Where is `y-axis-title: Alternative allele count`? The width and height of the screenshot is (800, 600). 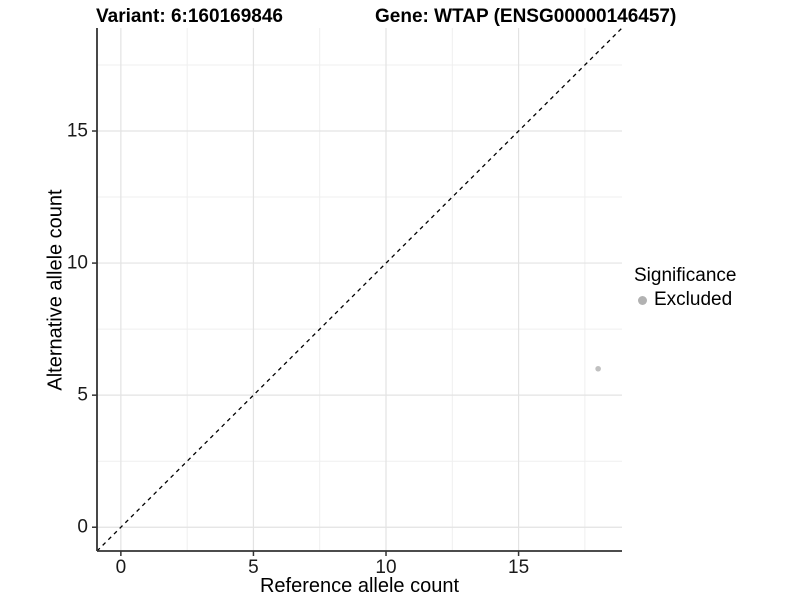
y-axis-title: Alternative allele count is located at coordinates (55, 290).